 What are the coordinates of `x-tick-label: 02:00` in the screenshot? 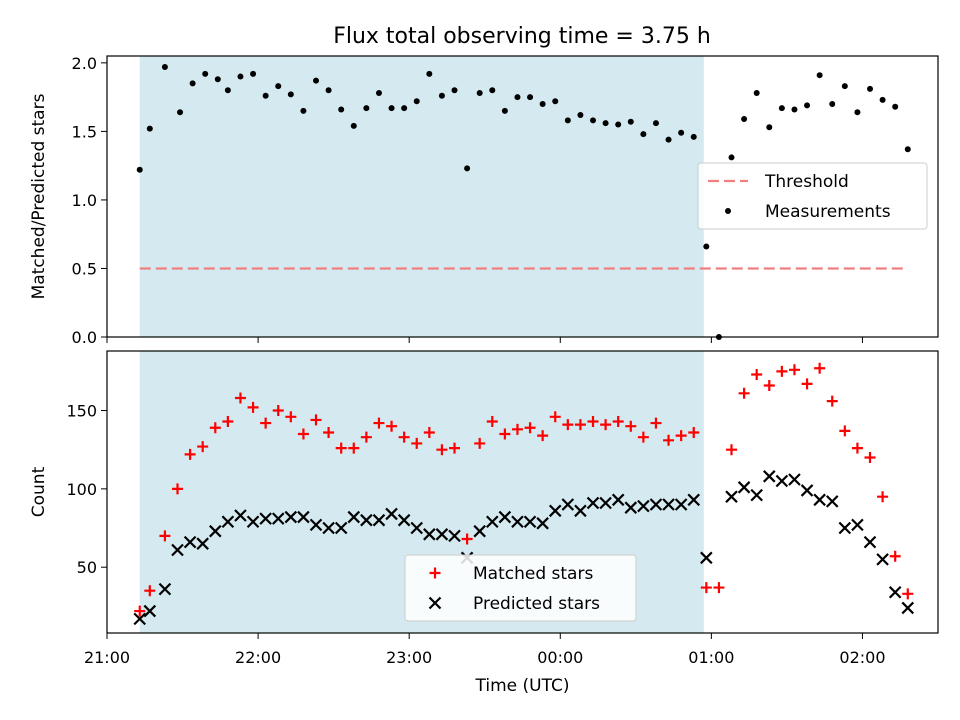 It's located at (862, 657).